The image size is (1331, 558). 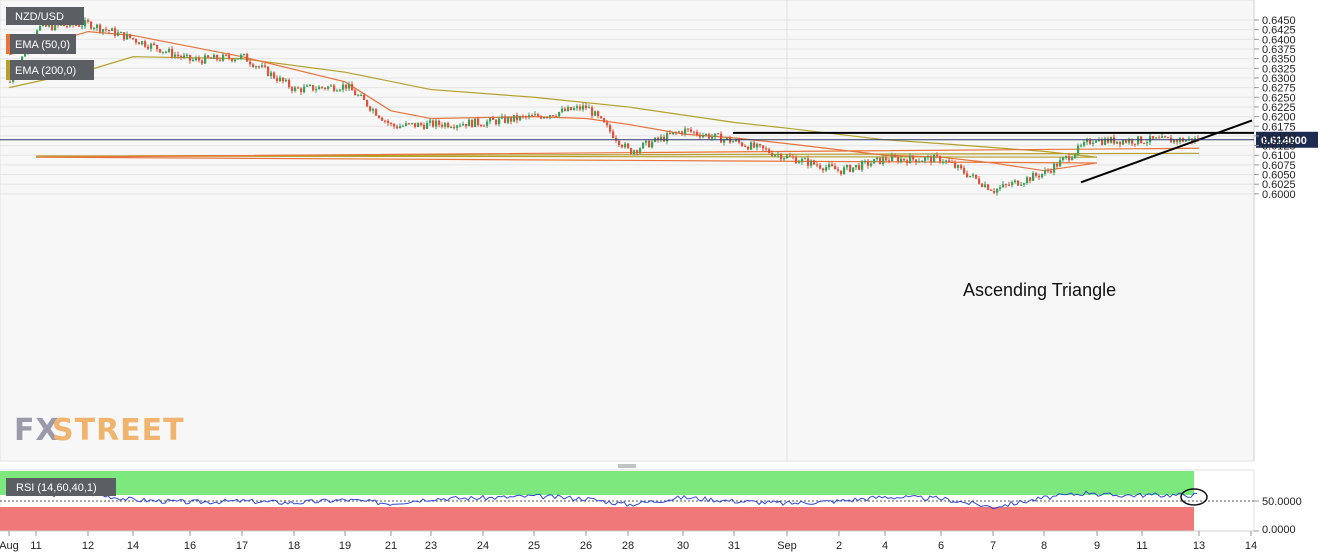 What do you see at coordinates (627, 466) in the screenshot?
I see `panel-resize-handle` at bounding box center [627, 466].